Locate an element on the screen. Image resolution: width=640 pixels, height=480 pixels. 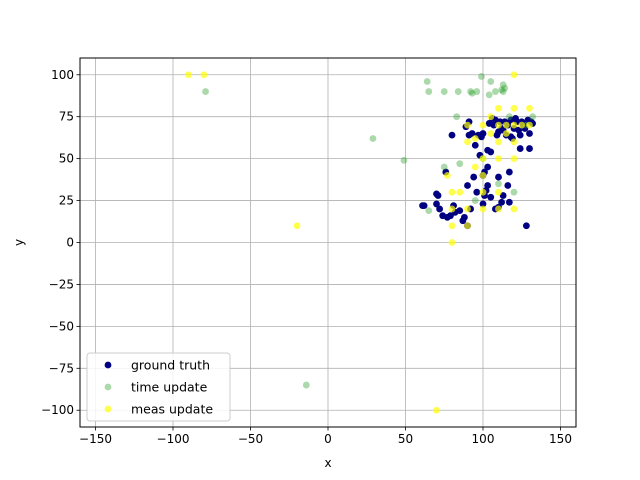
y-tick-label: 0 is located at coordinates (70, 243).